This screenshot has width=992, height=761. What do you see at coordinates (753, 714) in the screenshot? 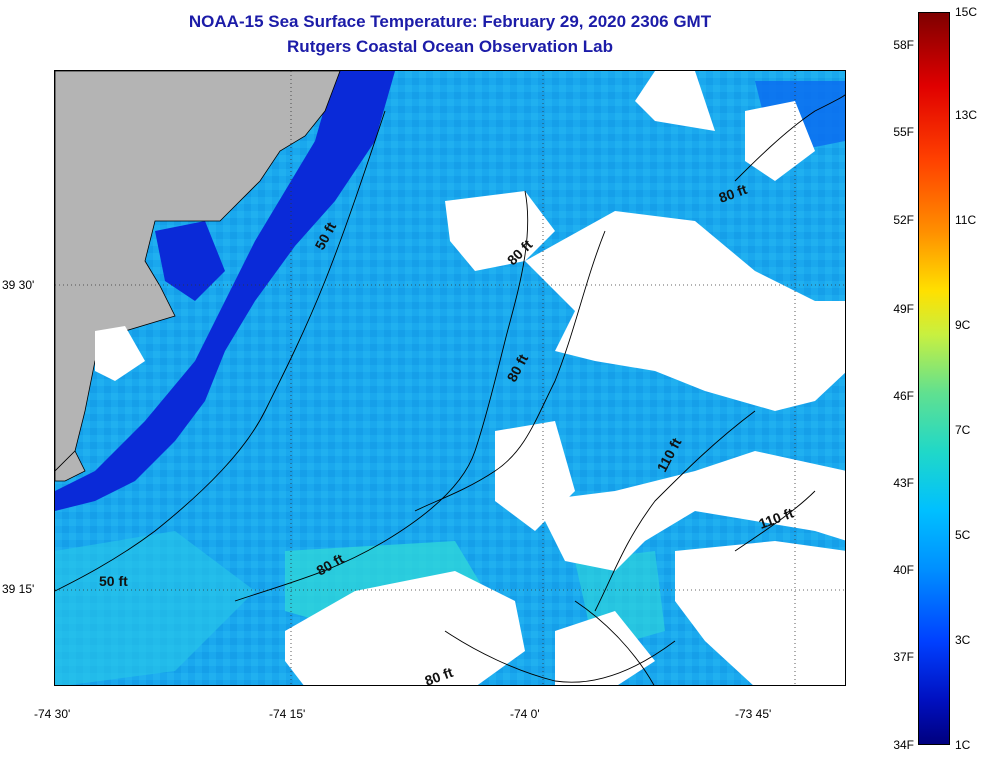
I see `lon-label: -73 45'` at bounding box center [753, 714].